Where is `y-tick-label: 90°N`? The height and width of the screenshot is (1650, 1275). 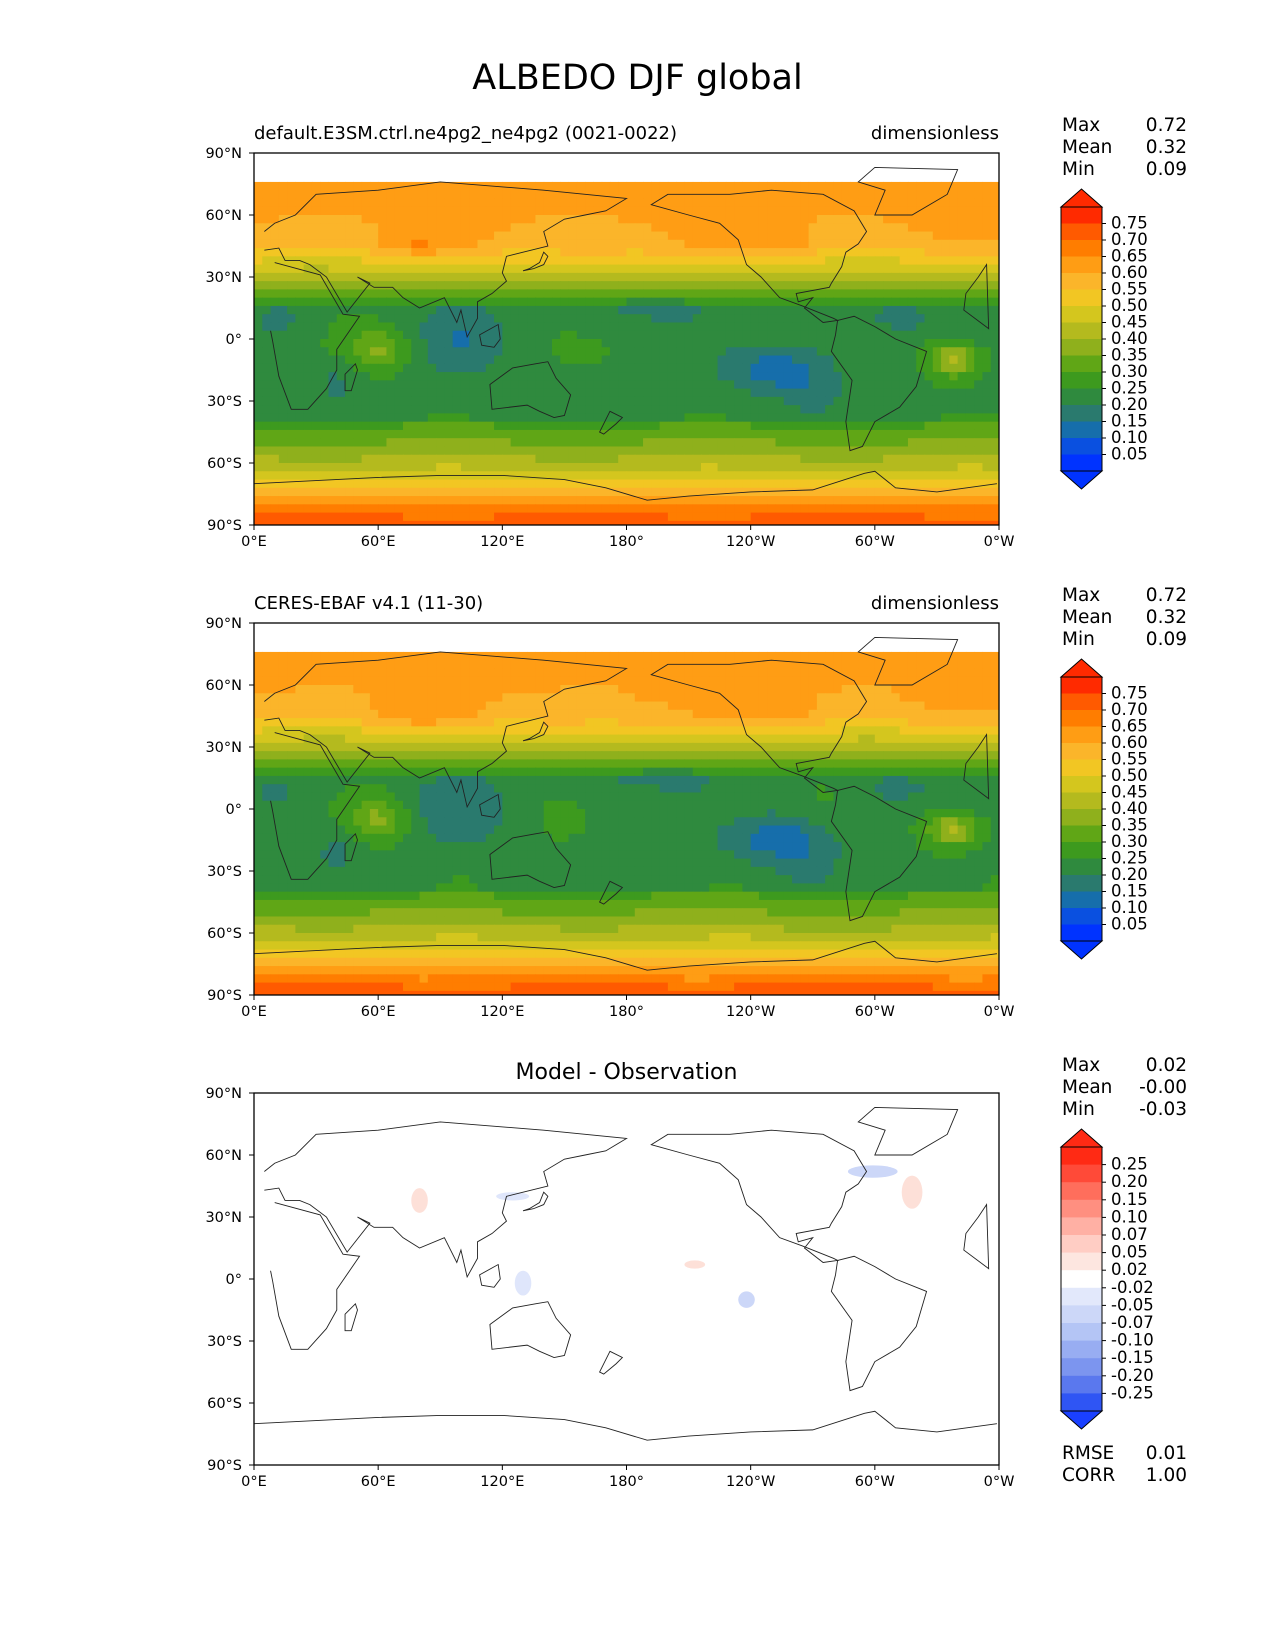 y-tick-label: 90°N is located at coordinates (223, 154).